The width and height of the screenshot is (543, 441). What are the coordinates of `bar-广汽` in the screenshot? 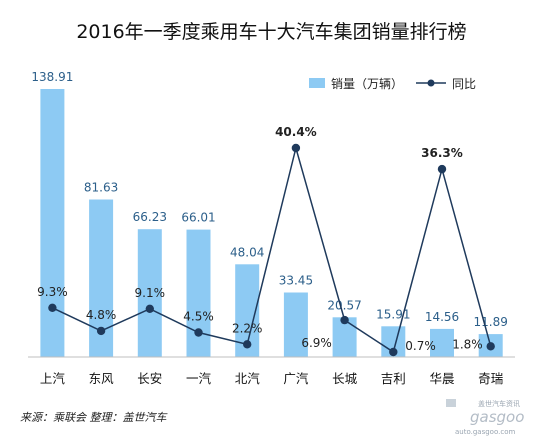 It's located at (295, 324).